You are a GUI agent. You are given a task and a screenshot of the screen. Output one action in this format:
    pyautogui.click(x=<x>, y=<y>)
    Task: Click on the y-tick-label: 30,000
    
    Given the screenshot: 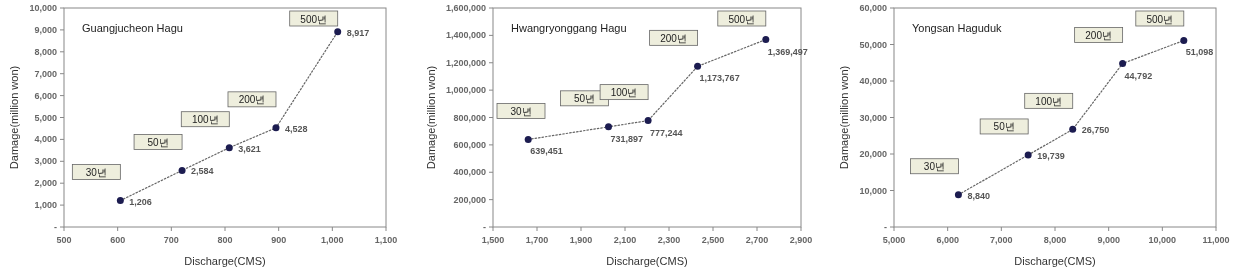 What is the action you would take?
    pyautogui.click(x=873, y=117)
    